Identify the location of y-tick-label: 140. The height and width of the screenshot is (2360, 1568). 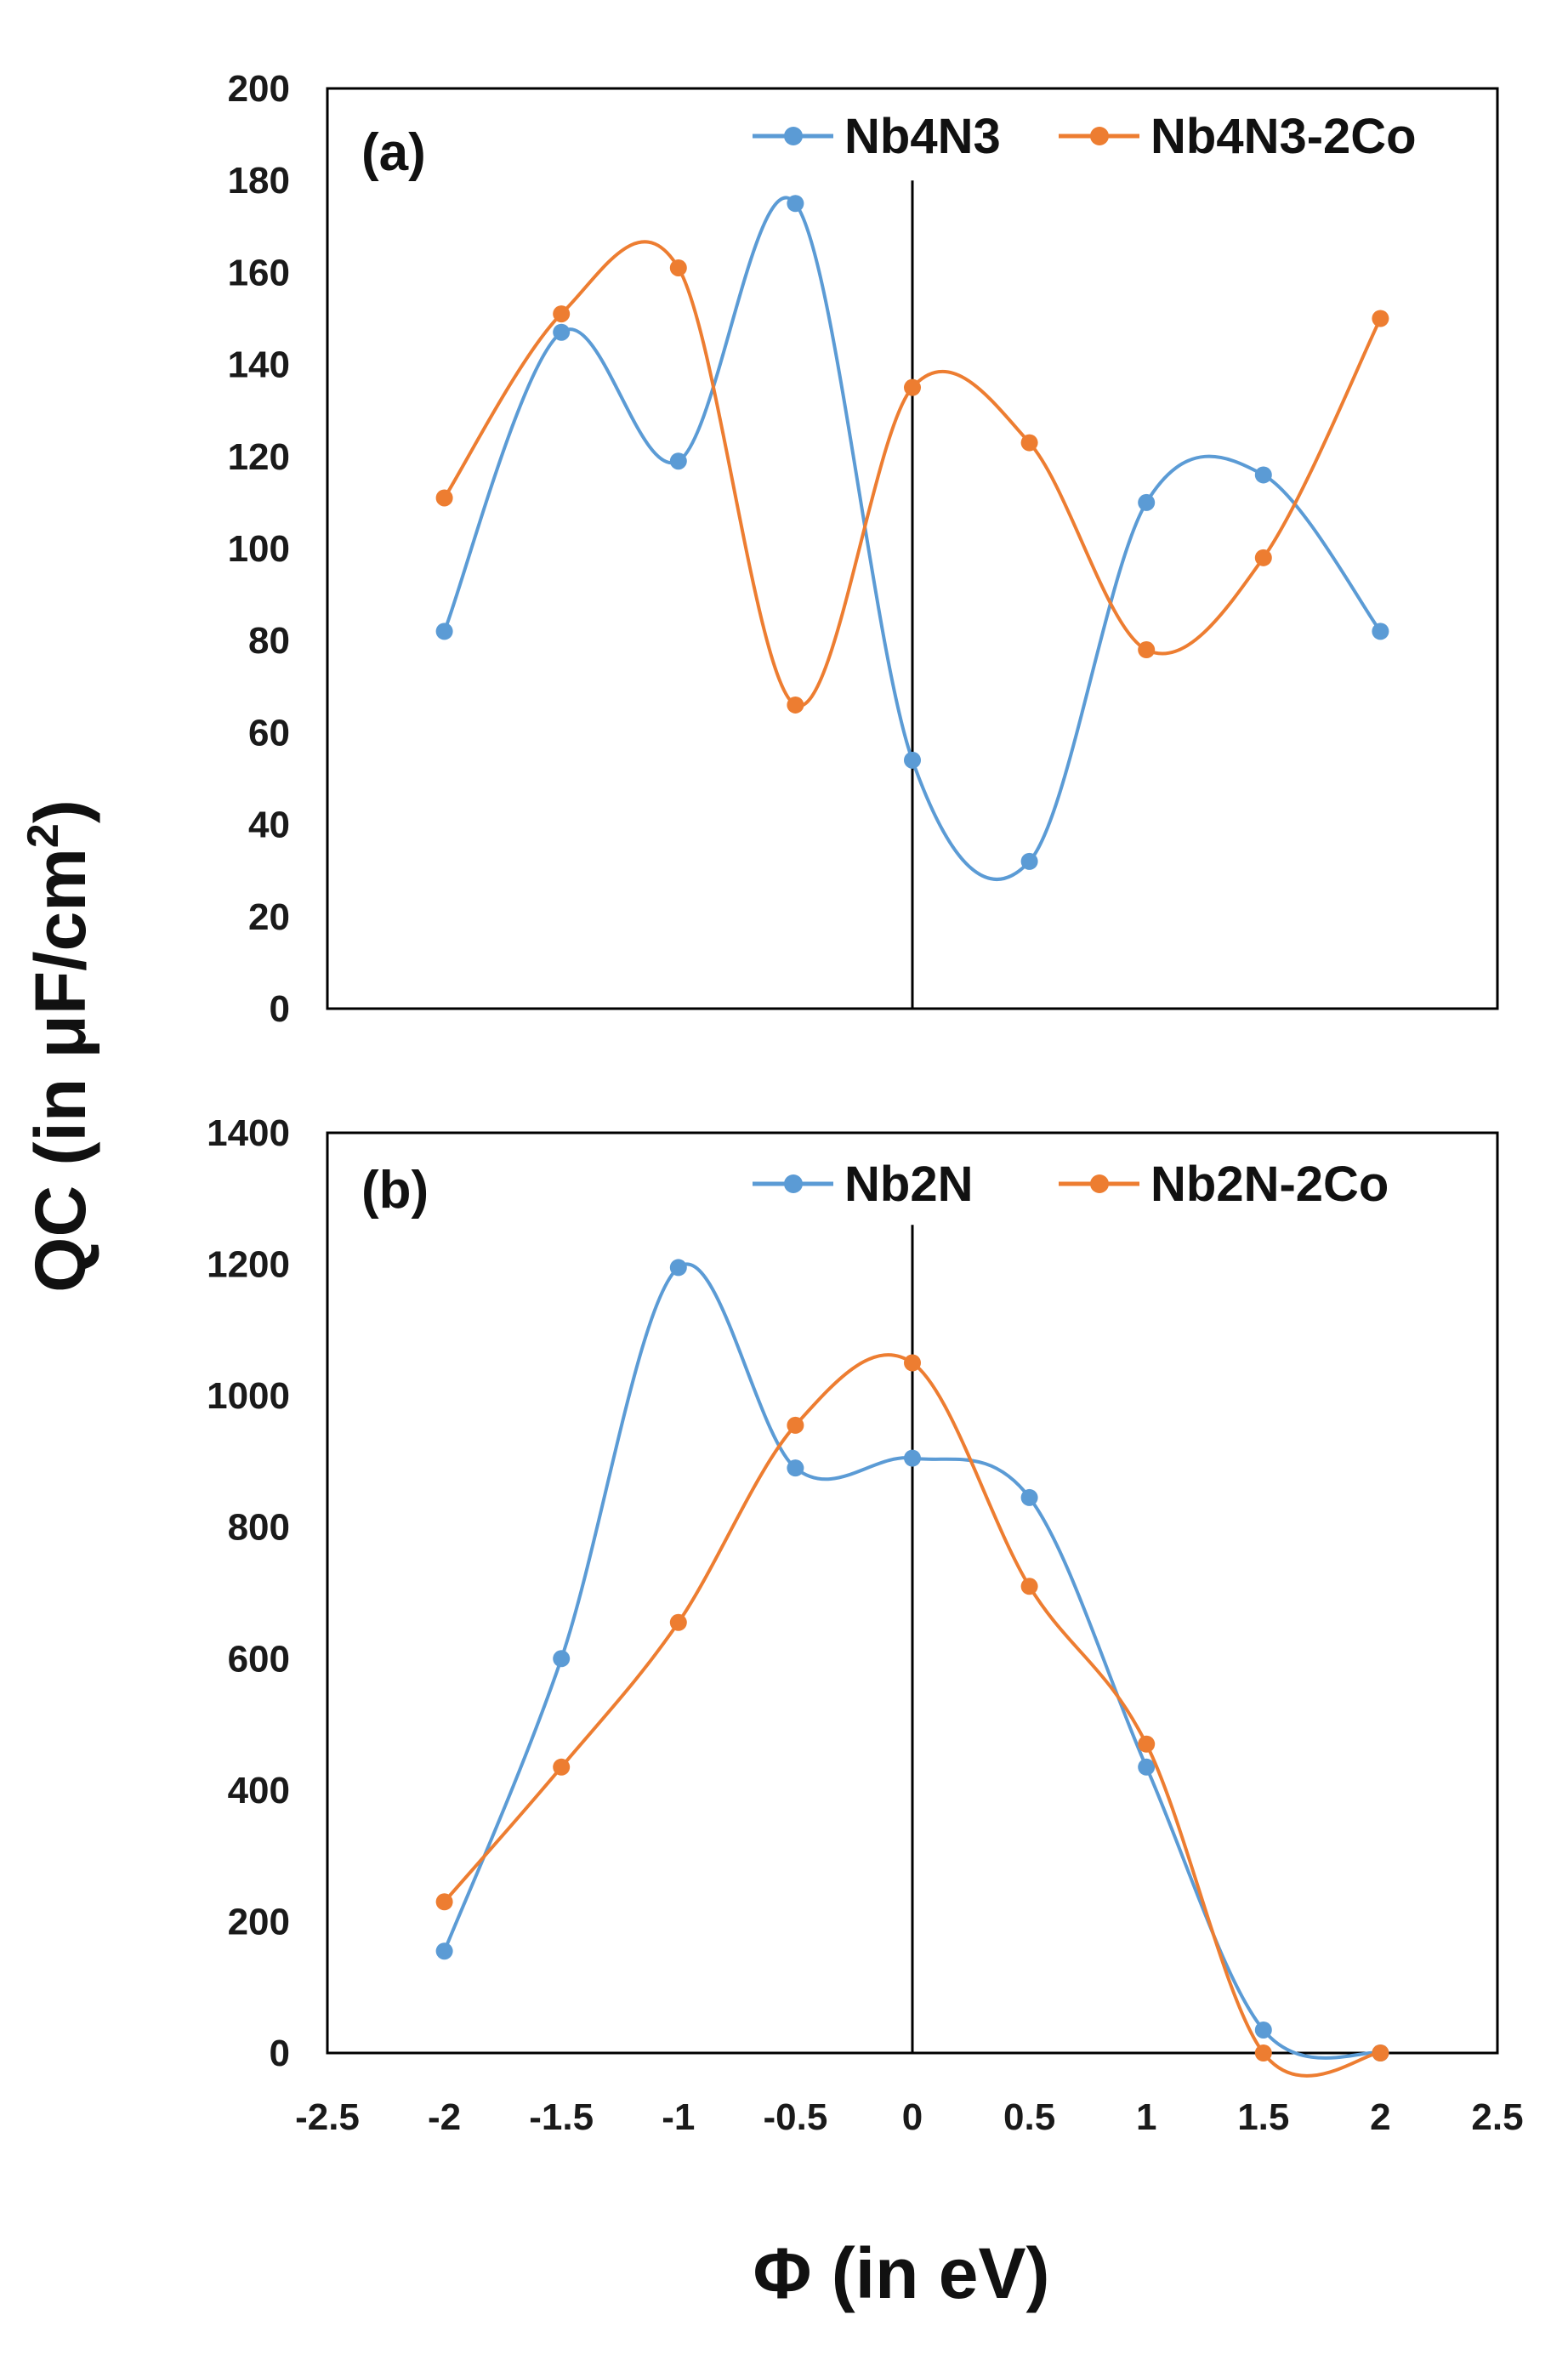
(259, 365).